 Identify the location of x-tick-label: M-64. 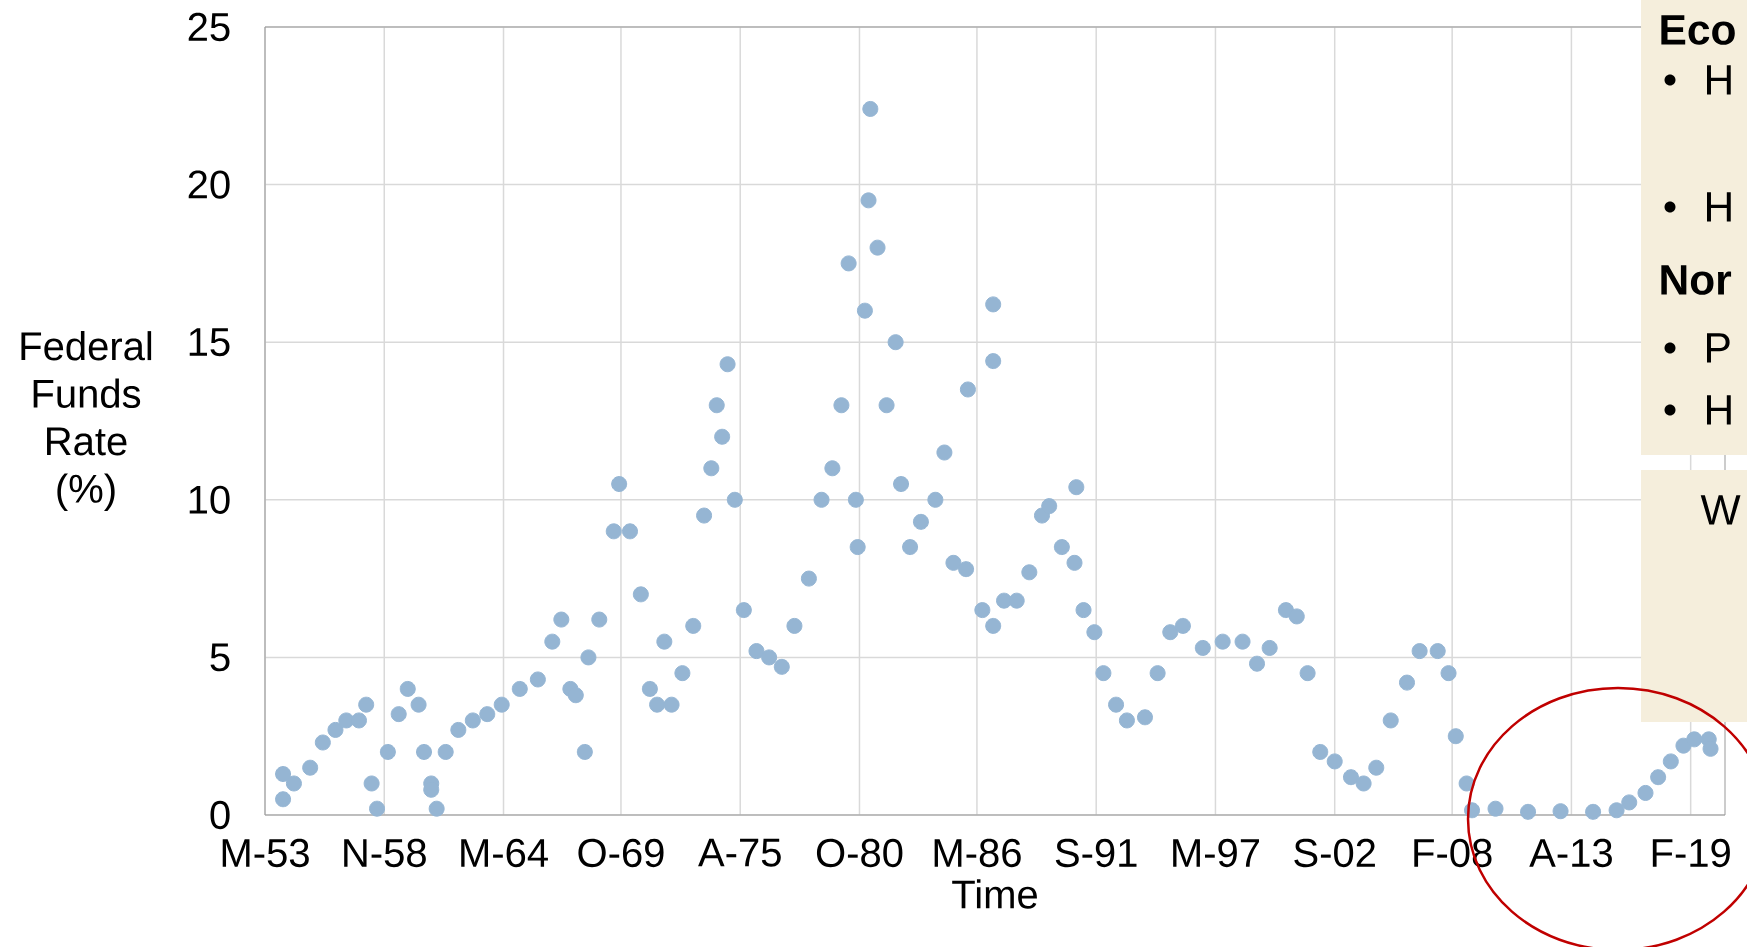
(504, 853).